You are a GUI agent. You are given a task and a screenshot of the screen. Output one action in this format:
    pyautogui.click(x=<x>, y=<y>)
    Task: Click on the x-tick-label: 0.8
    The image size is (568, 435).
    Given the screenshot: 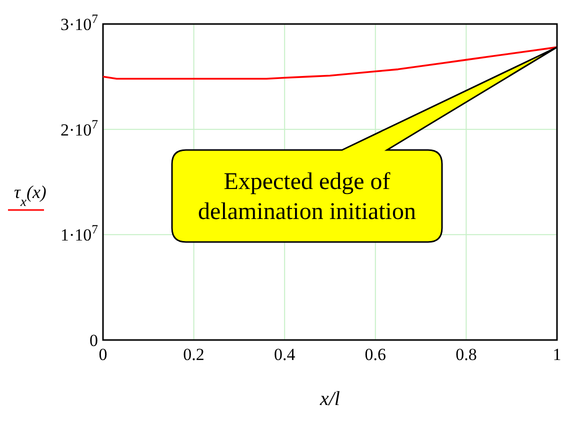 What is the action you would take?
    pyautogui.click(x=466, y=354)
    